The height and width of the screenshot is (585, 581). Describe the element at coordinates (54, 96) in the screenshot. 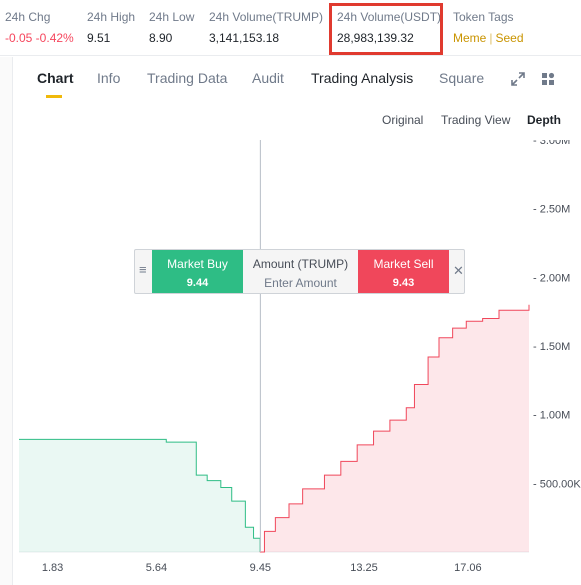

I see `active-tab-indicator` at that location.